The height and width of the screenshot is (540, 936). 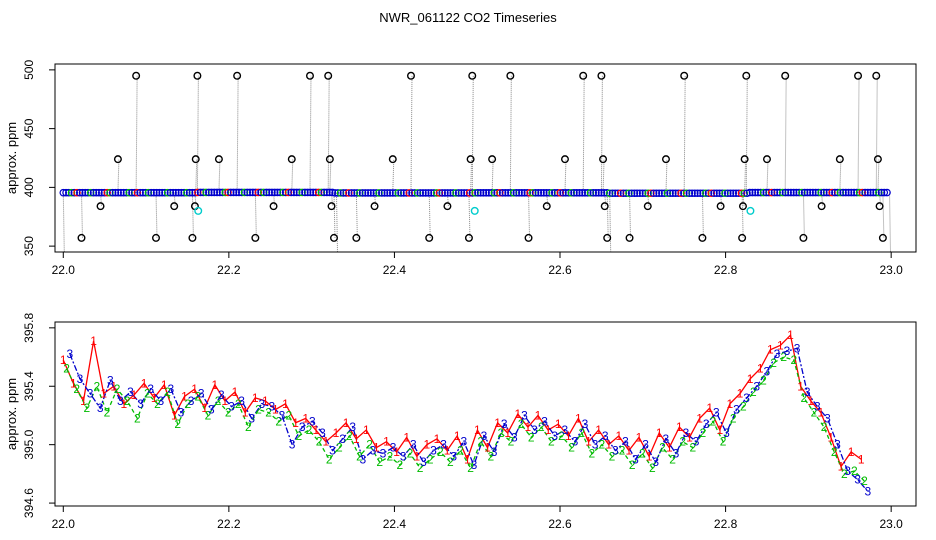 I want to click on flagged-point, so click(x=750, y=210).